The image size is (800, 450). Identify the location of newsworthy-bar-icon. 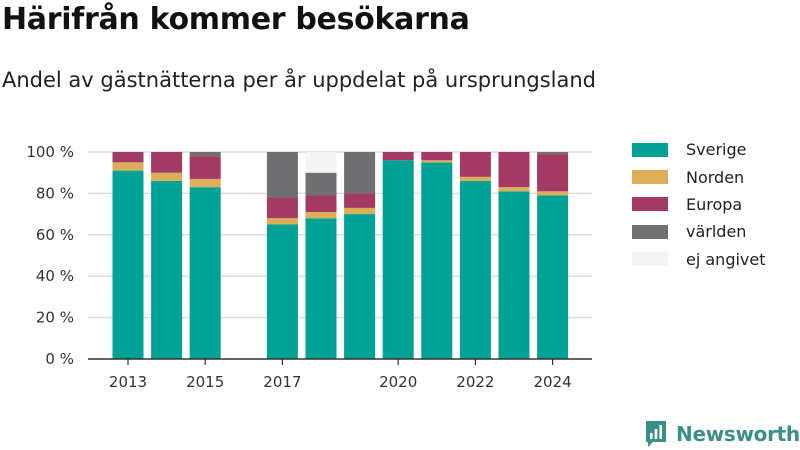
(656, 434).